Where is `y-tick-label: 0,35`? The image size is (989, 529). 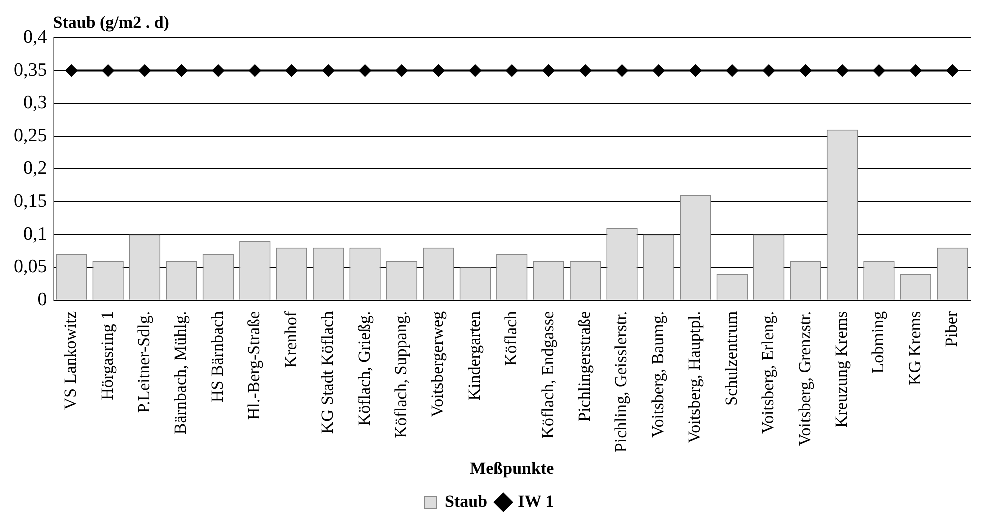
y-tick-label: 0,35 is located at coordinates (31, 70).